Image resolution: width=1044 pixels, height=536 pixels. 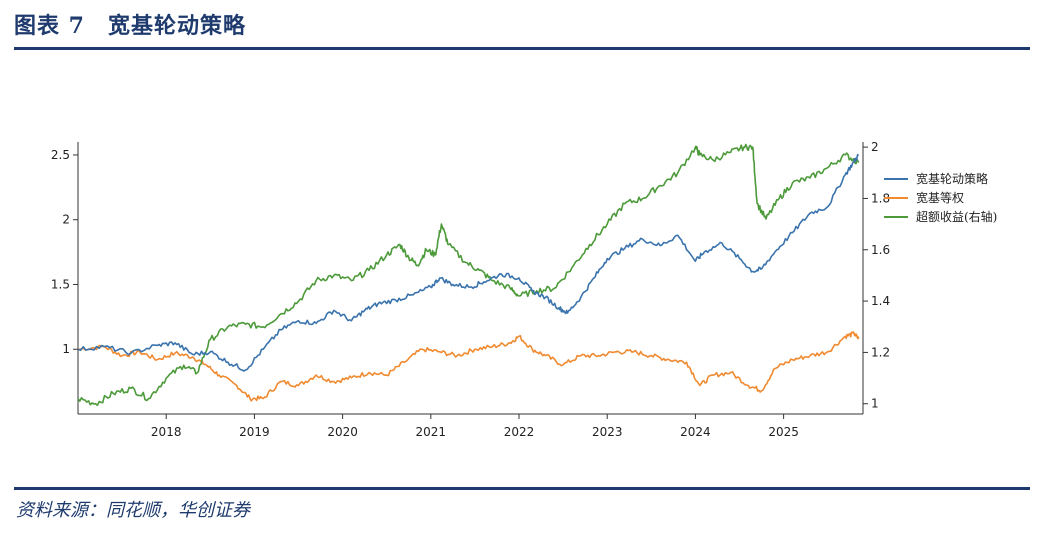 I want to click on source-note: 资料来源：同花顺，华创证券, so click(x=133, y=510).